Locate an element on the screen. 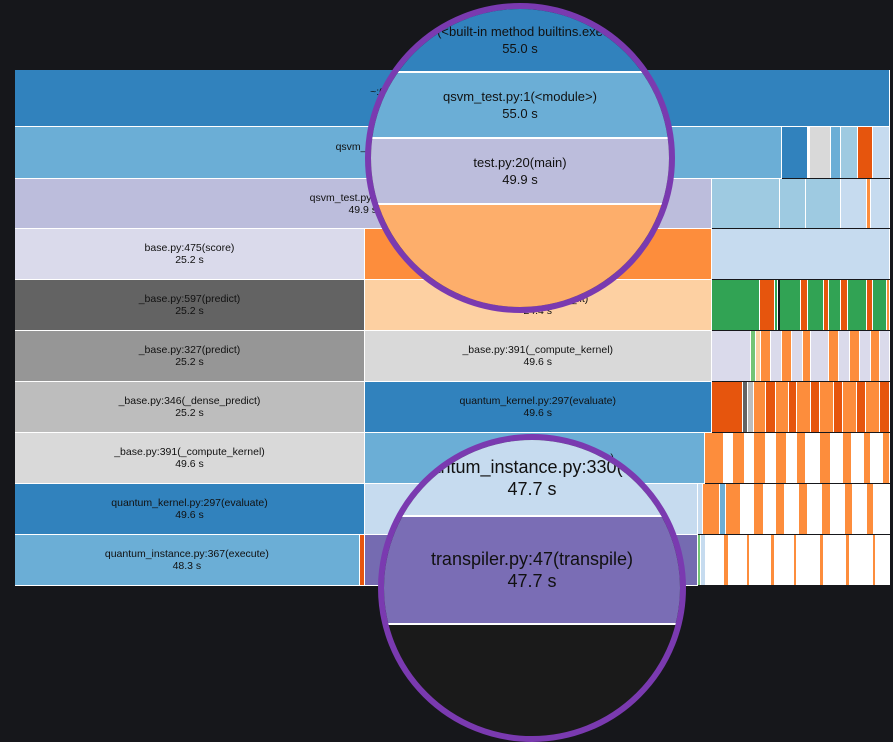 The height and width of the screenshot is (742, 893). frame-base-py-475-score: base.py:475(score) 25.2 s is located at coordinates (190, 254).